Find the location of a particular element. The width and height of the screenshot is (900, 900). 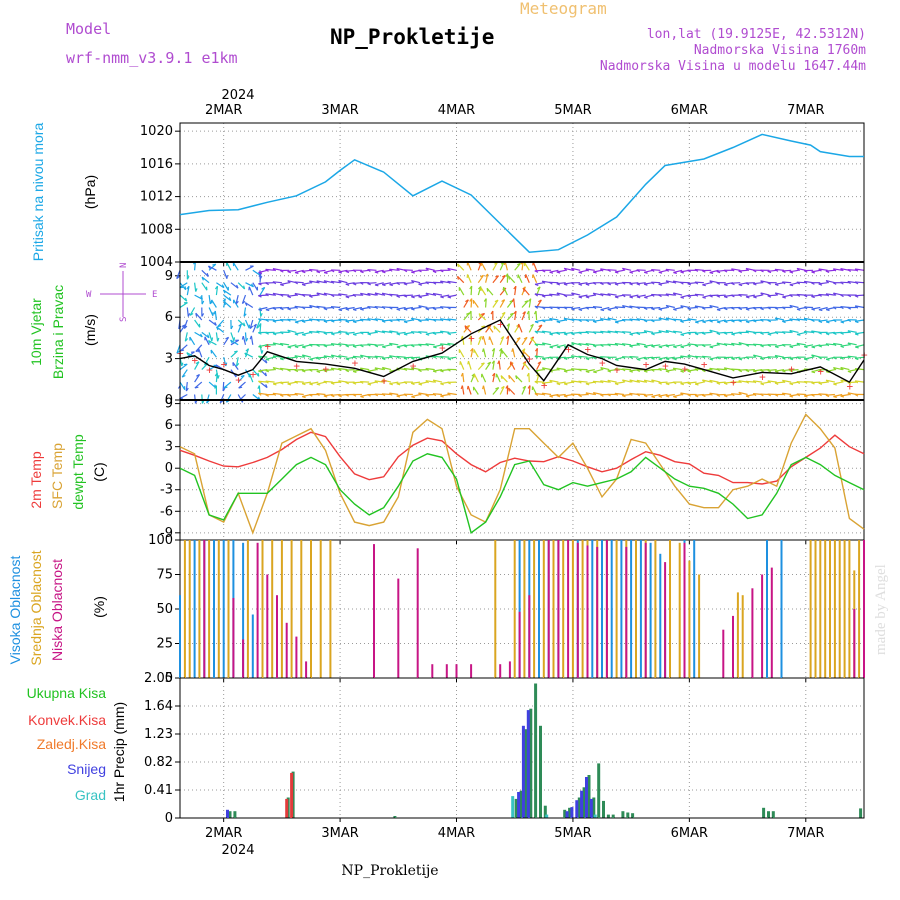

x-tick-label-bottom: 6MAR is located at coordinates (689, 833).